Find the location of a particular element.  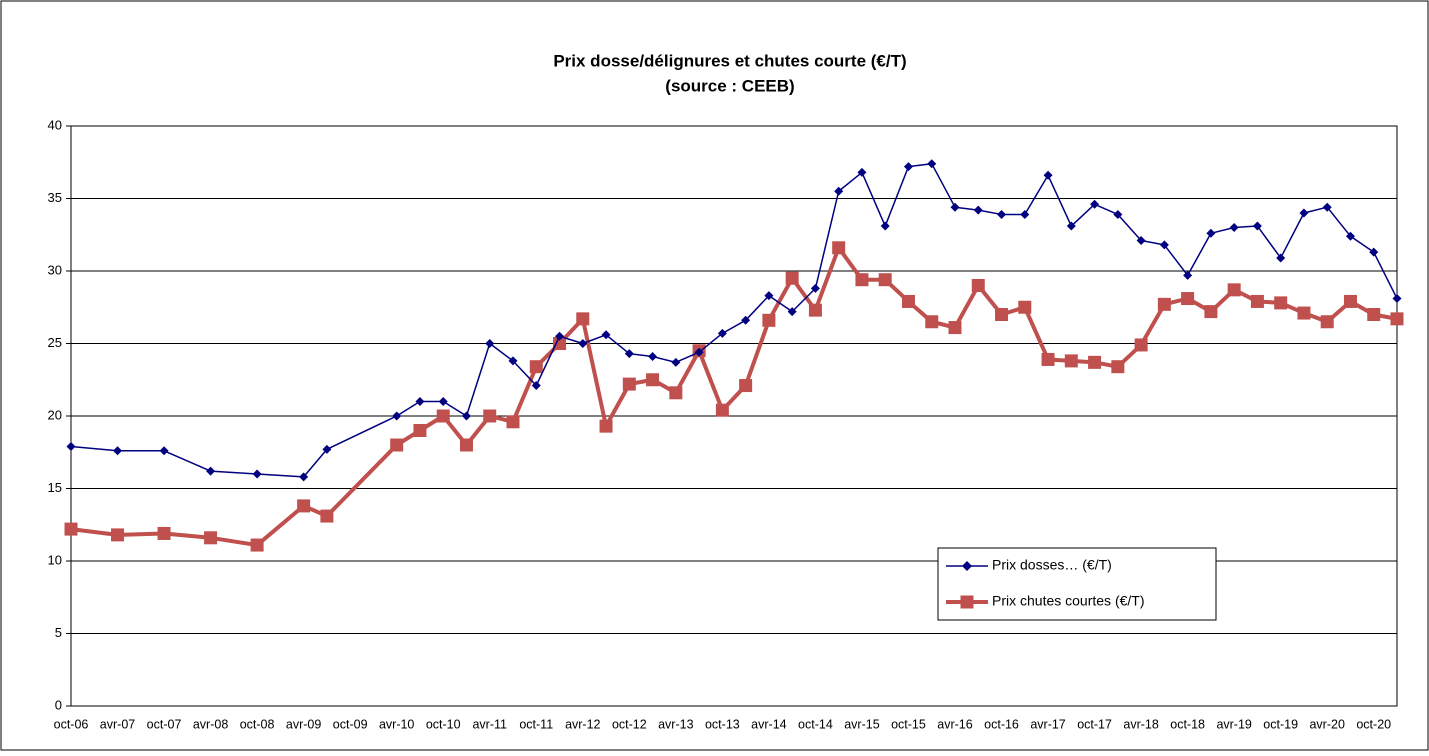

x-tick-label: oct-20 is located at coordinates (1373, 724).